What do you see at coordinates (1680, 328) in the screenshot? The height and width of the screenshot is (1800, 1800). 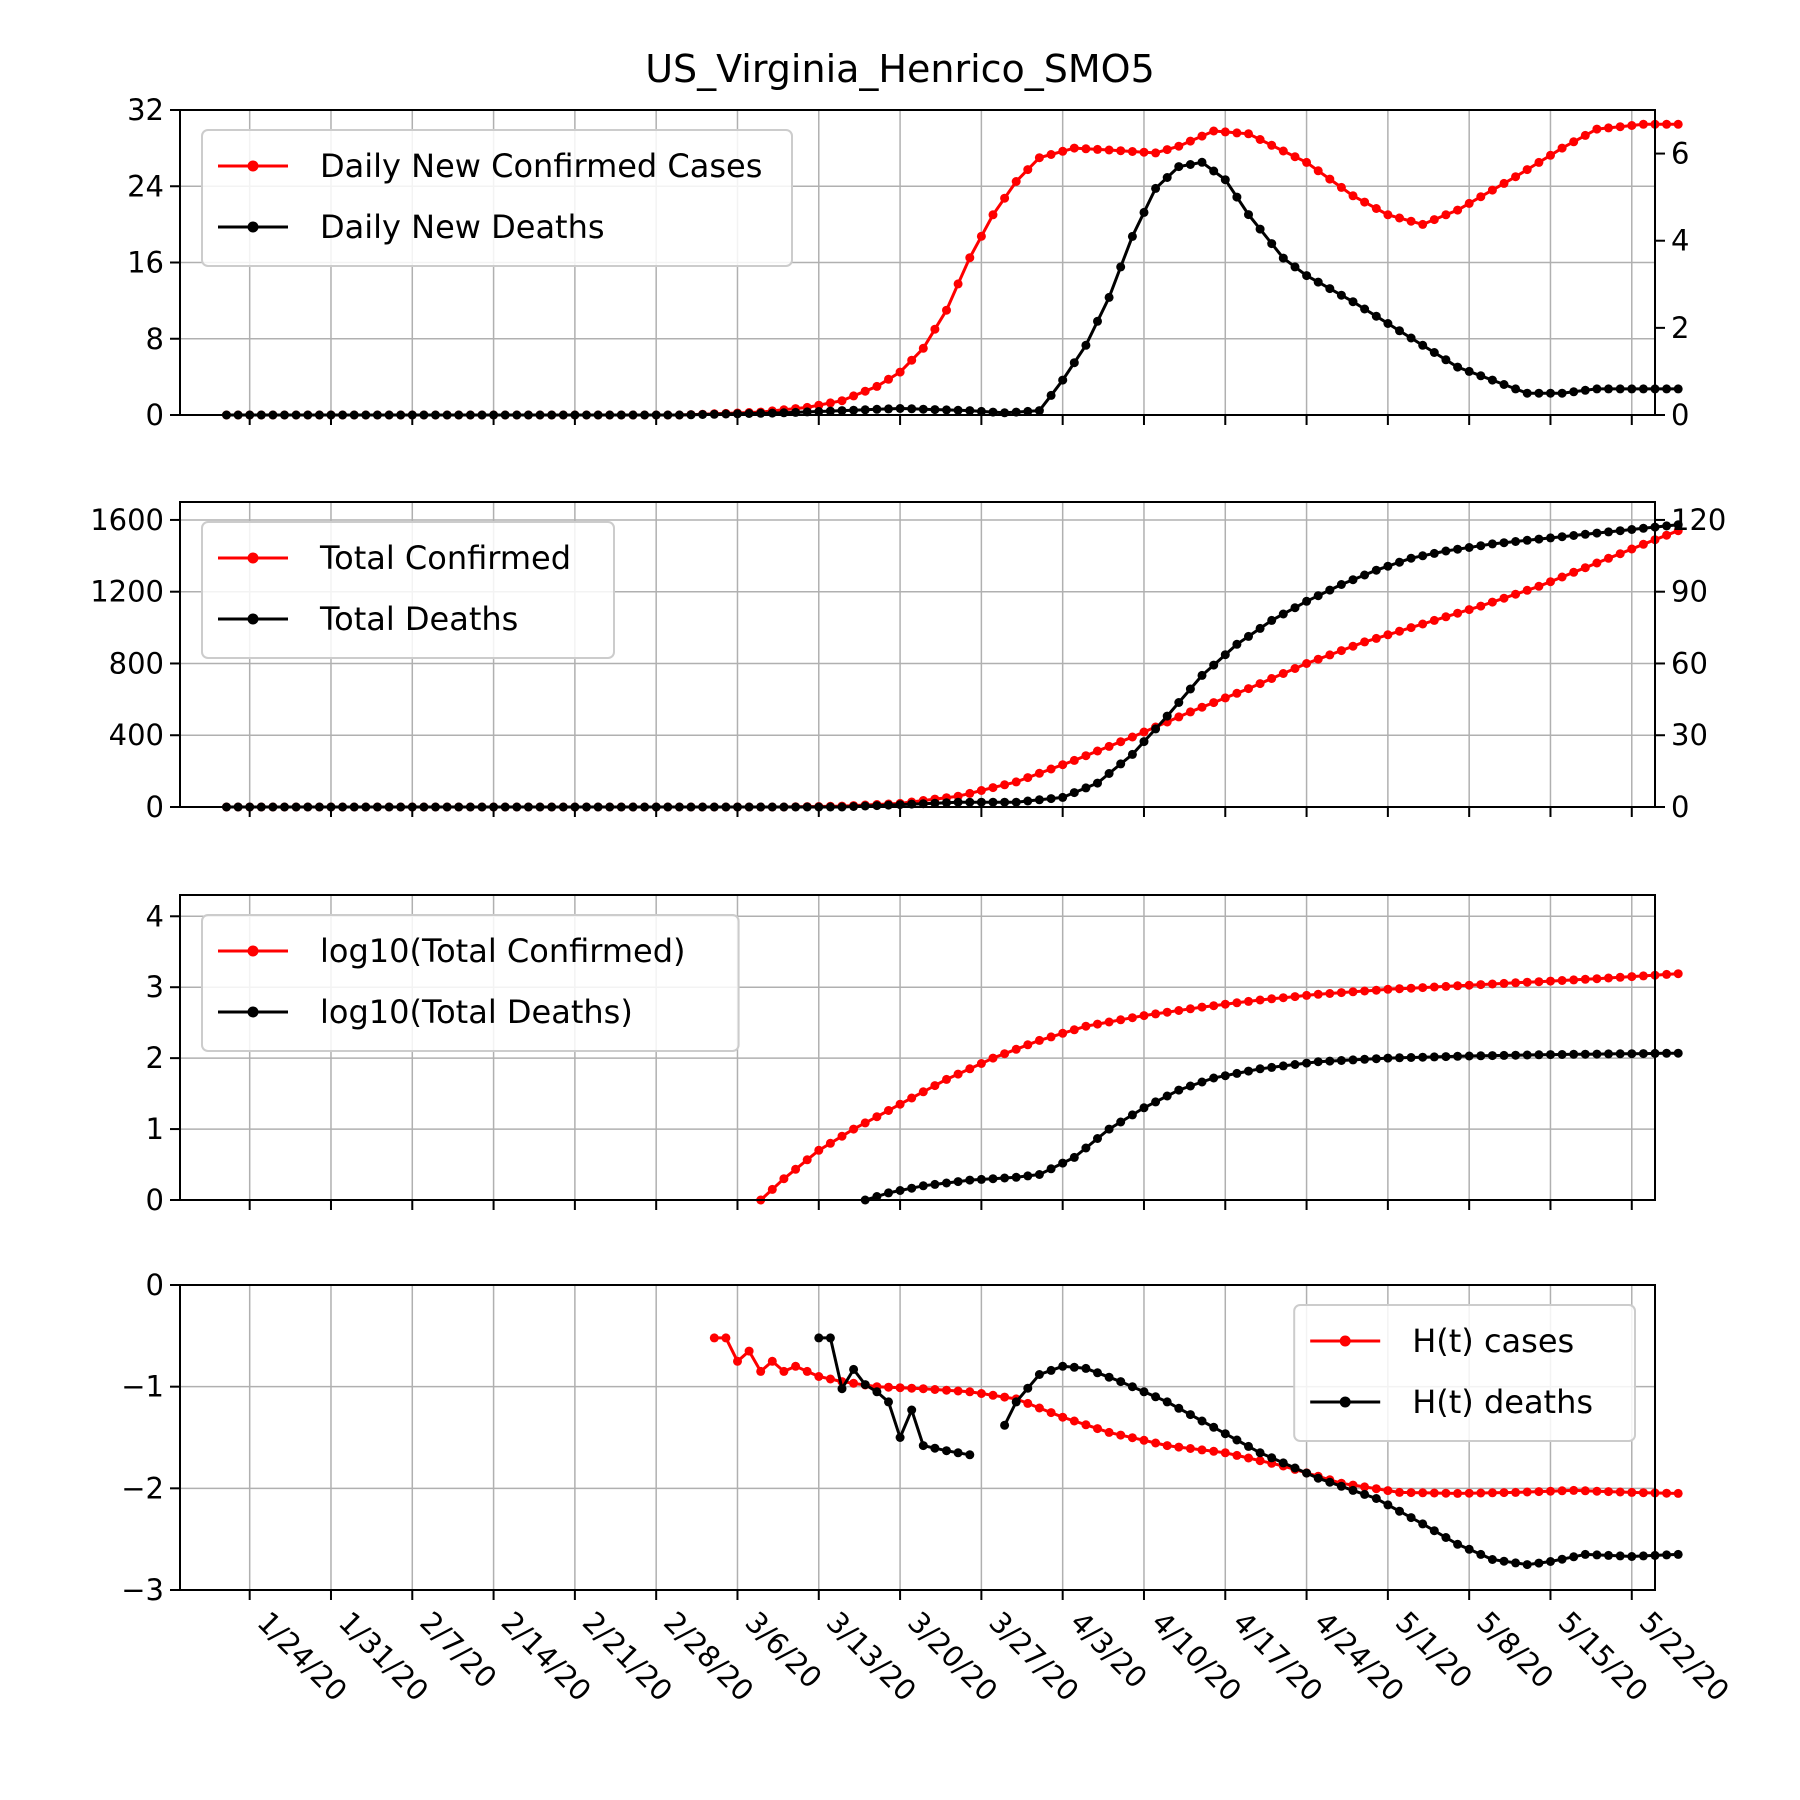 I see `y2-tick-label: 2` at bounding box center [1680, 328].